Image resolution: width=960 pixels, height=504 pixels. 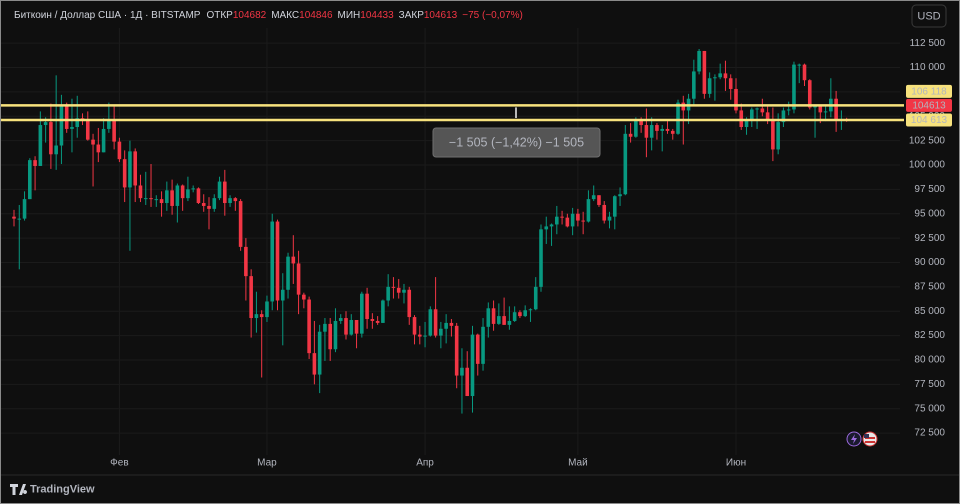 What do you see at coordinates (929, 408) in the screenshot?
I see `y-tick-label: 75 000` at bounding box center [929, 408].